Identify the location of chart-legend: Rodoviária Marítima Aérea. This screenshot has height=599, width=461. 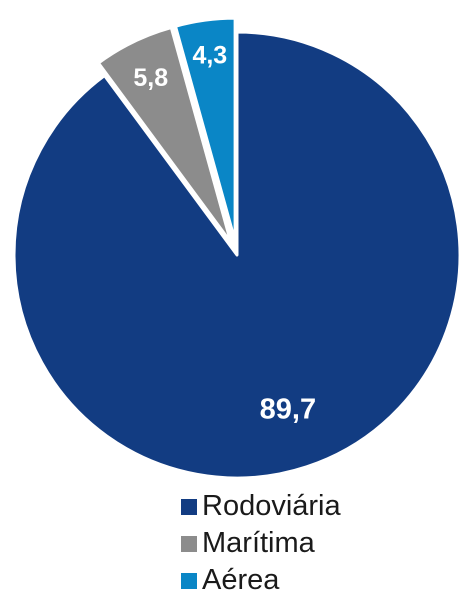
(261, 543).